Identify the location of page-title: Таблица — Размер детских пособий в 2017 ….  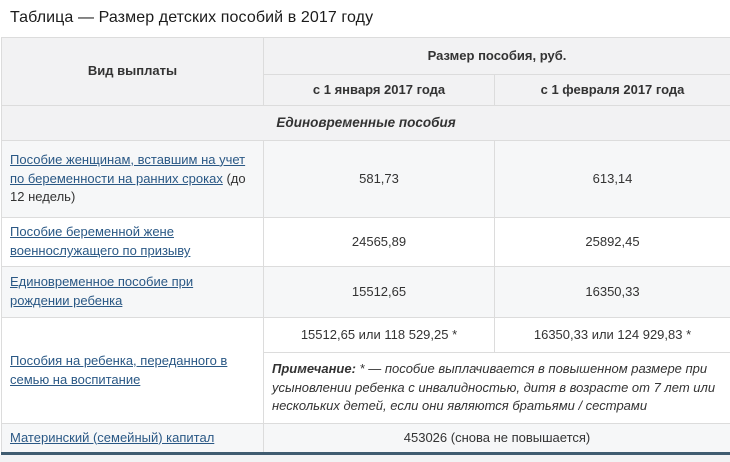
(192, 17).